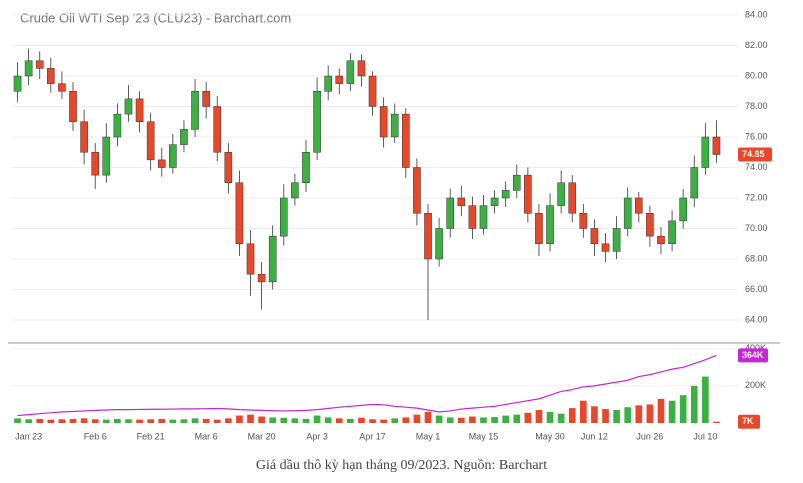 This screenshot has width=803, height=483. Describe the element at coordinates (756, 75) in the screenshot. I see `y-tick-label: 80.00` at that location.